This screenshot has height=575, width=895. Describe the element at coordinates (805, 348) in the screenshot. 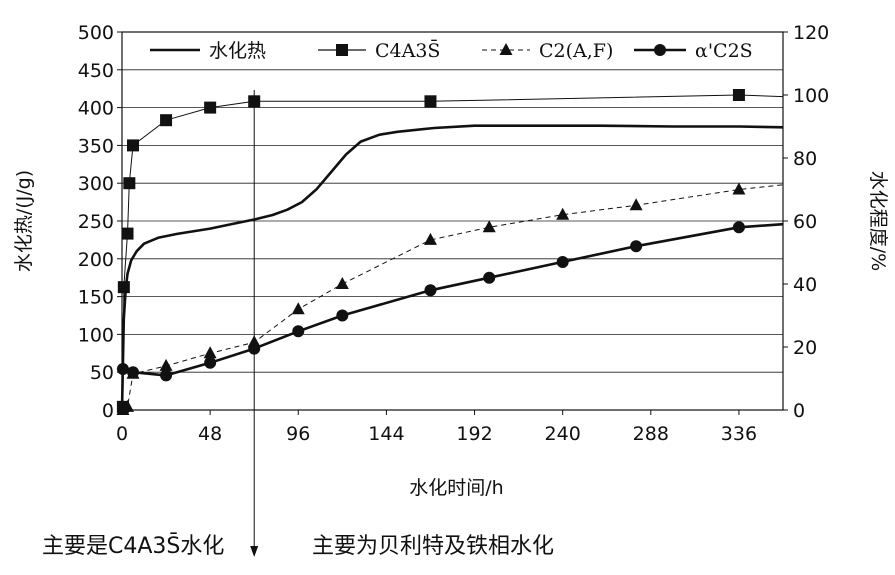

I see `y-right-tick-label: 20` at that location.